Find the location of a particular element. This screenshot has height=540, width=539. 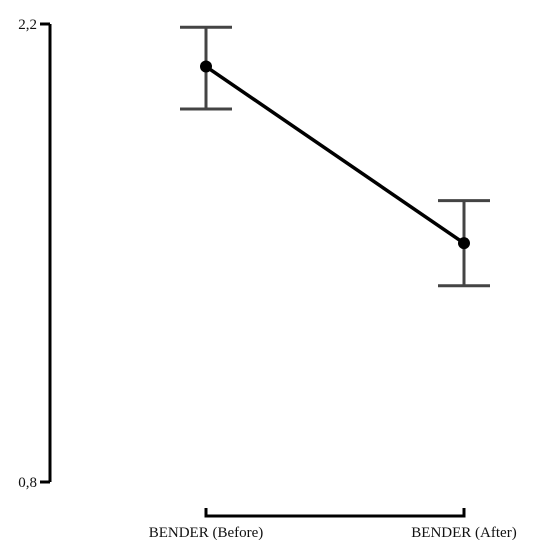

y-tick-label: 2,2 is located at coordinates (27, 25).